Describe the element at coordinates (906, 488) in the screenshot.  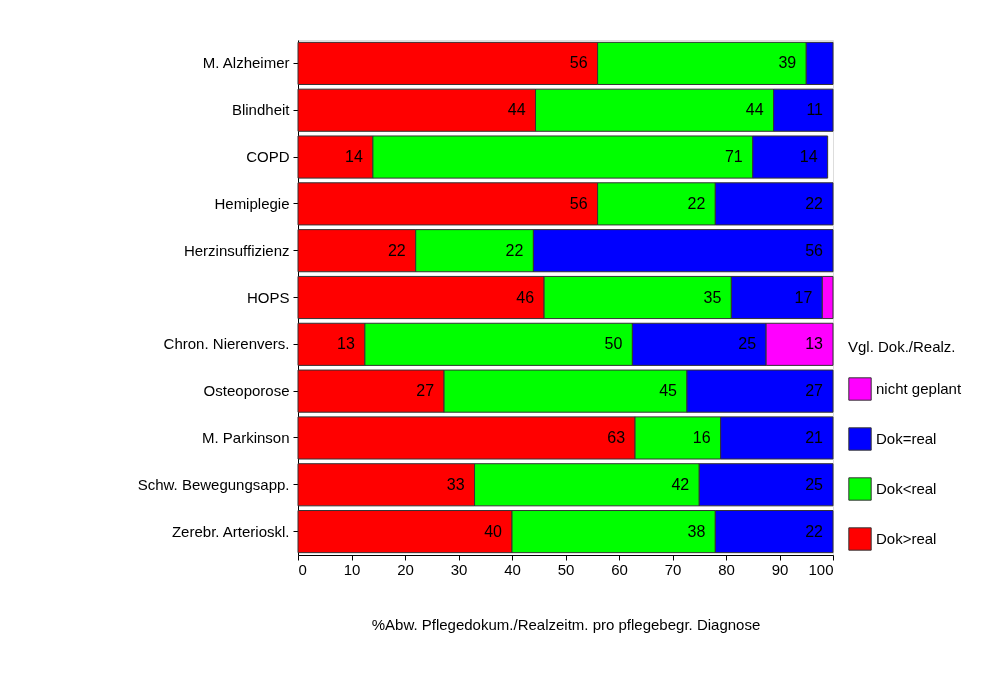
I see `legend-label: Dok<real` at that location.